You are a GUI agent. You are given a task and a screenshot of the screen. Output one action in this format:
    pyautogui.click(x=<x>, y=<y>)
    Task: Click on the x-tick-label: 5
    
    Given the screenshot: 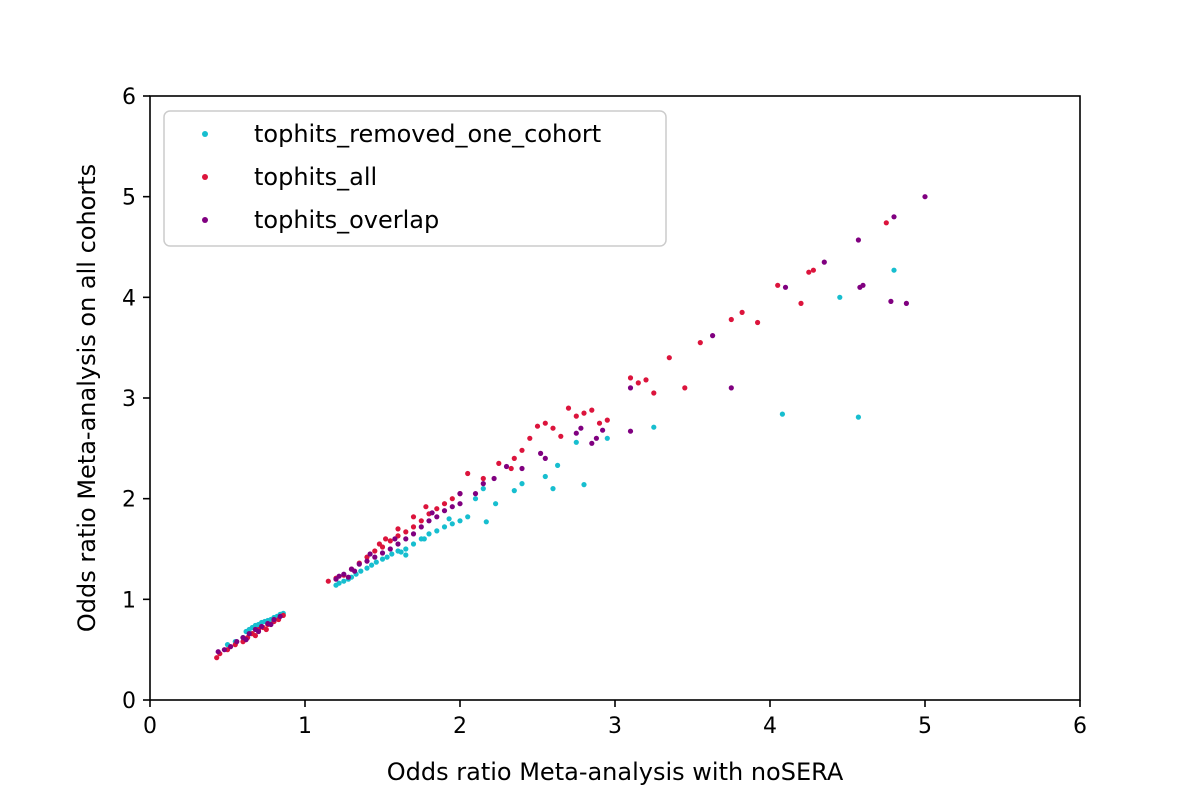 What is the action you would take?
    pyautogui.click(x=925, y=726)
    